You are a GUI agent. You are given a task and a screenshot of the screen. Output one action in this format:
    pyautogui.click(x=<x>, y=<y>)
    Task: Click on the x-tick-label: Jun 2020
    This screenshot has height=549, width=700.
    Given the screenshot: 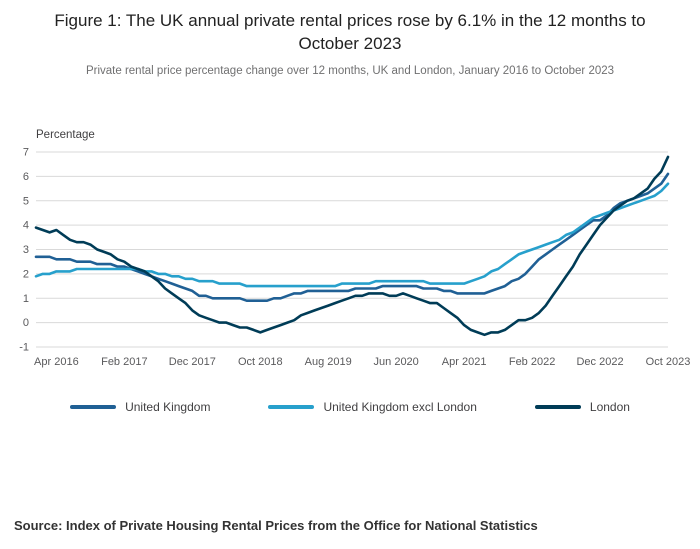 What is the action you would take?
    pyautogui.click(x=396, y=362)
    